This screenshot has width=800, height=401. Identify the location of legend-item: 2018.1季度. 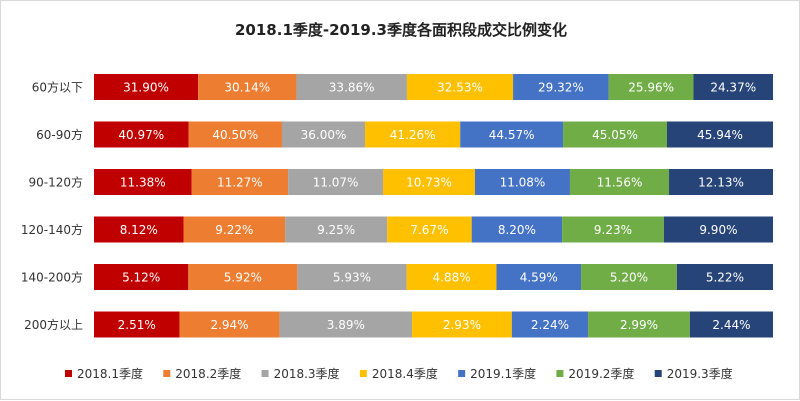
(104, 373).